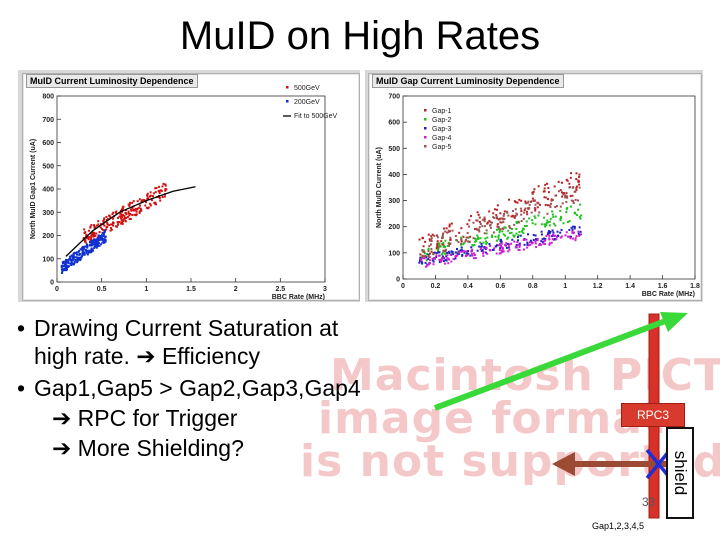 This screenshot has width=720, height=540. What do you see at coordinates (468, 286) in the screenshot?
I see `x-tick-label: 0.4` at bounding box center [468, 286].